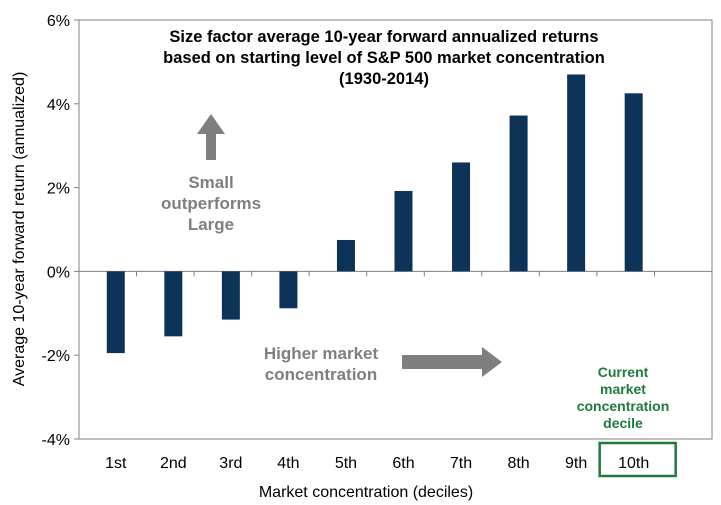 The width and height of the screenshot is (721, 505). I want to click on current-decile-annotation-line: market, so click(623, 389).